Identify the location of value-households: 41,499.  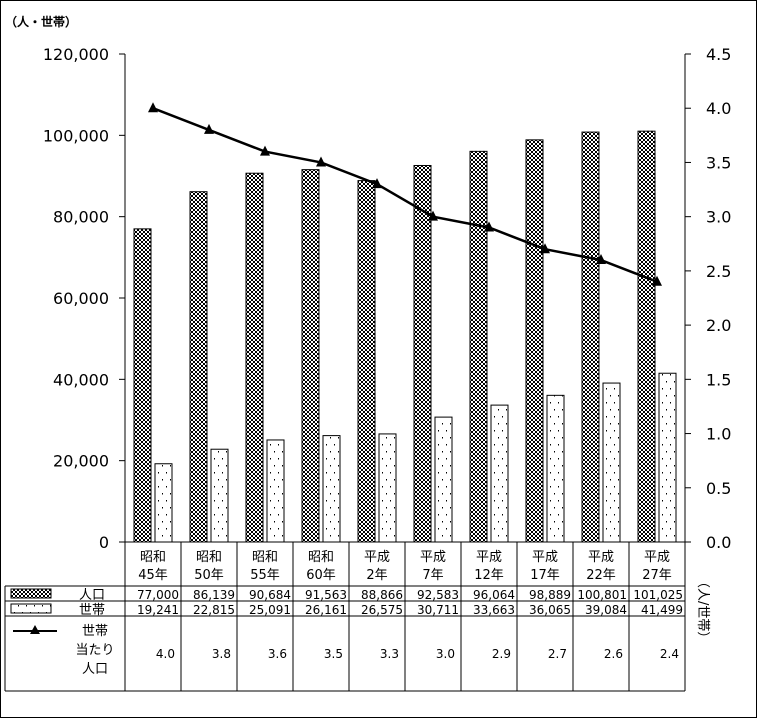
(662, 610).